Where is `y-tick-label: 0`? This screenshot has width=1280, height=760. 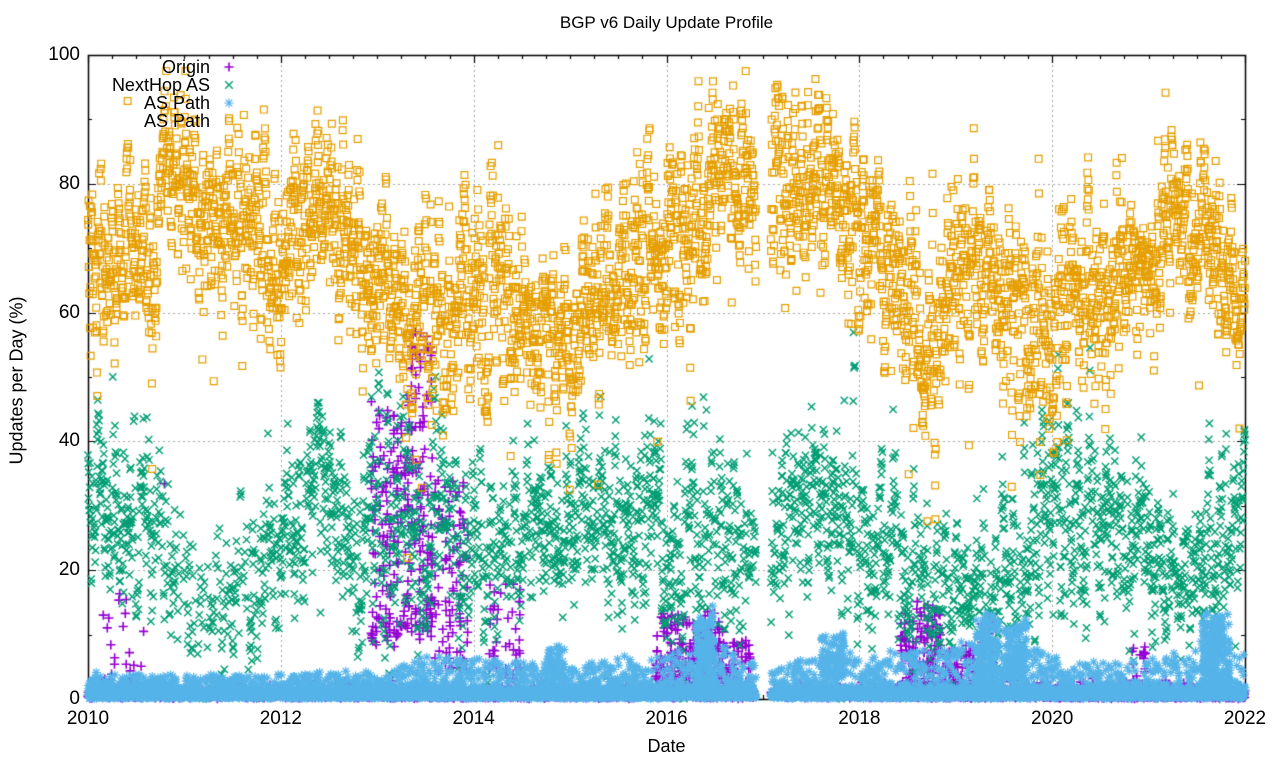
y-tick-label: 0 is located at coordinates (74, 698).